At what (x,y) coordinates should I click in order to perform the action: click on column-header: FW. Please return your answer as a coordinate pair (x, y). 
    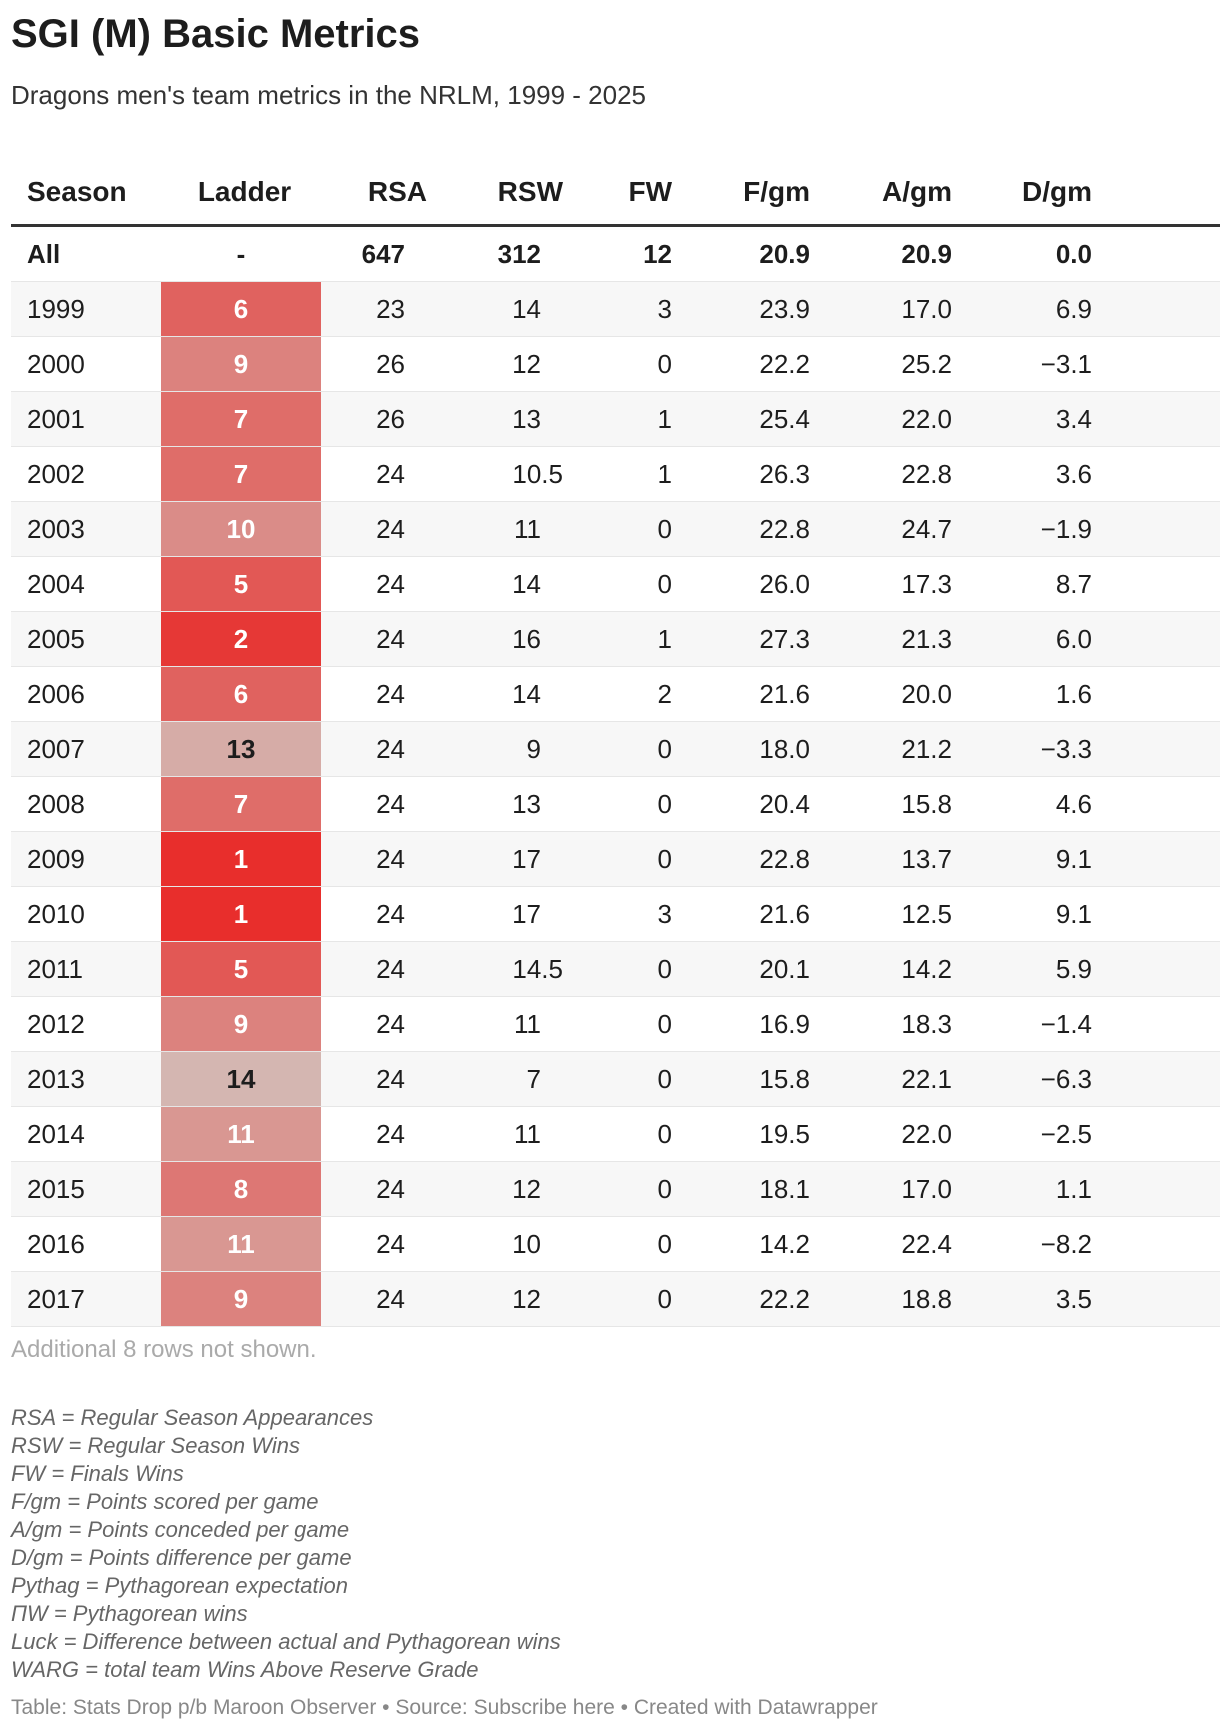
    Looking at the image, I should click on (626, 193).